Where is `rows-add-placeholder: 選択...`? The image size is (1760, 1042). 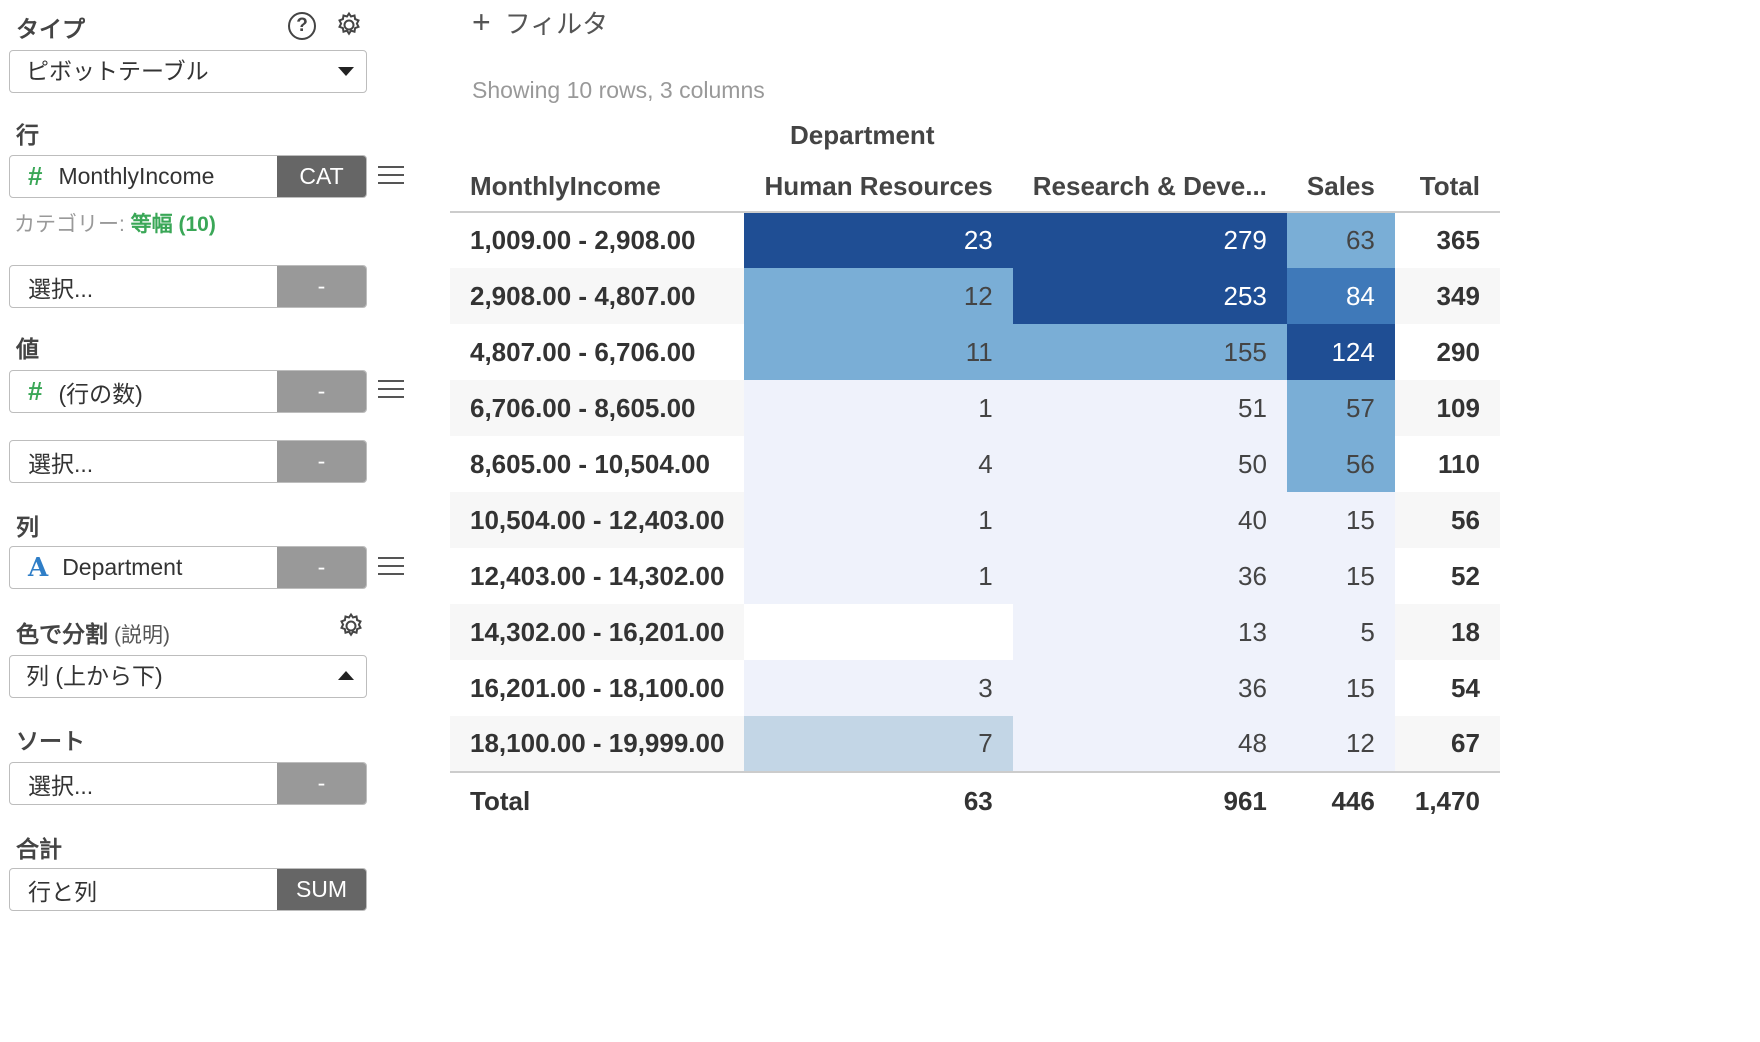 rows-add-placeholder: 選択... is located at coordinates (61, 288).